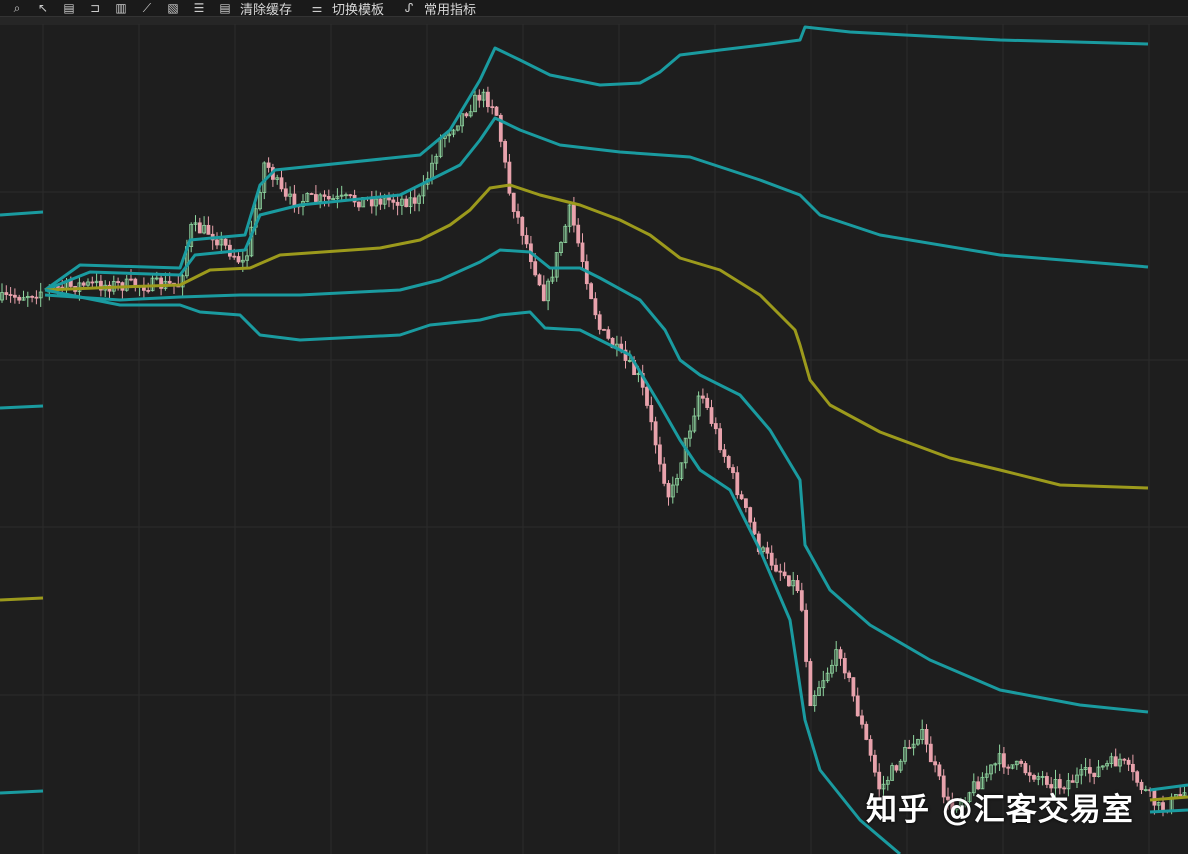 Image resolution: width=1188 pixels, height=854 pixels. Describe the element at coordinates (409, 8) in the screenshot. I see `indicator-icon: ᔑ` at that location.